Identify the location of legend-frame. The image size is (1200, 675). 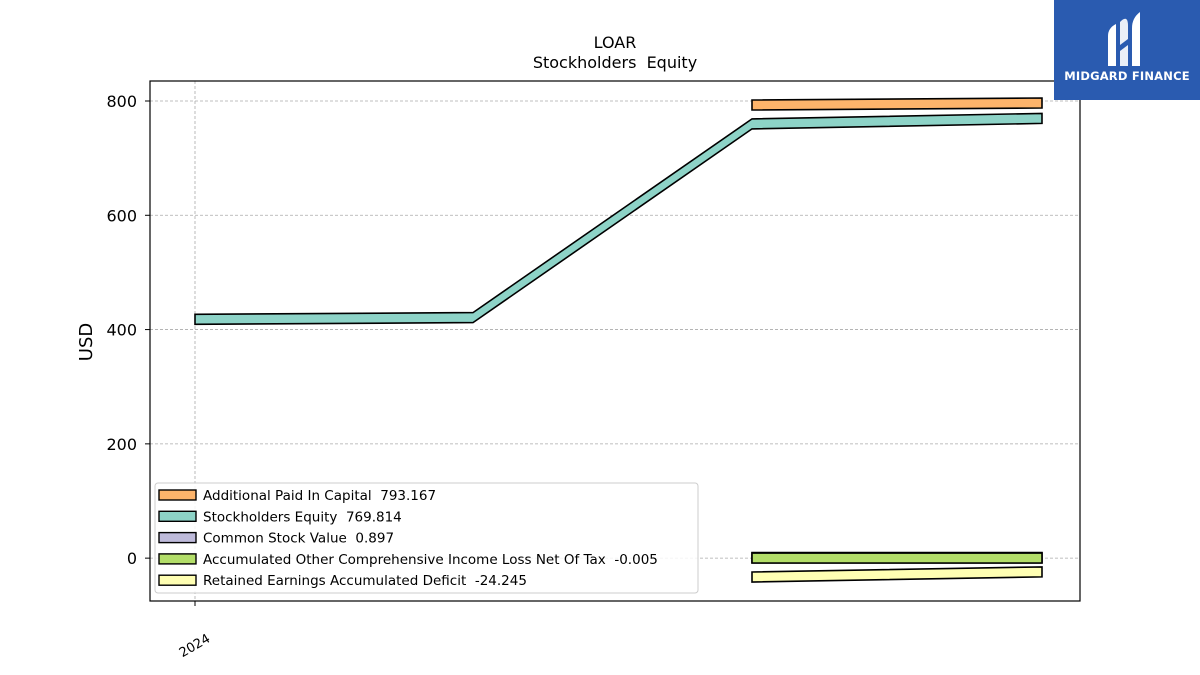
(426, 538).